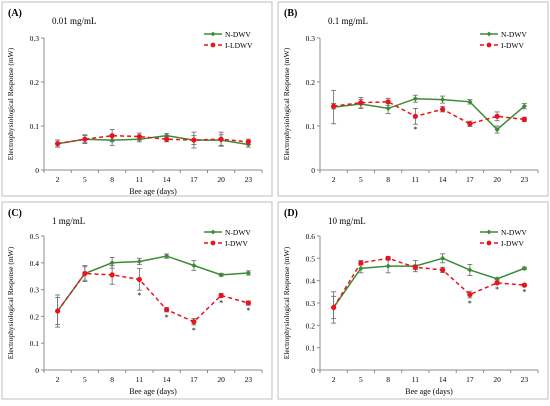 This screenshot has width=550, height=406. Describe the element at coordinates (15, 13) in the screenshot. I see `panel-label: (A)` at that location.